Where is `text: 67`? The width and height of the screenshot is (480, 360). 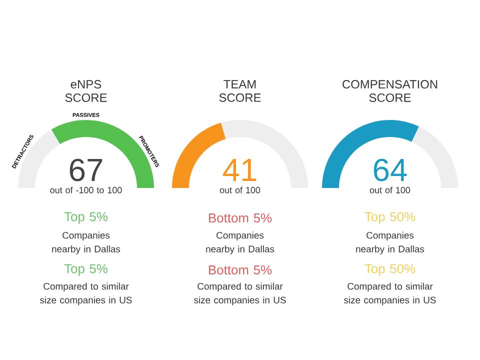
text: 67 is located at coordinates (86, 170).